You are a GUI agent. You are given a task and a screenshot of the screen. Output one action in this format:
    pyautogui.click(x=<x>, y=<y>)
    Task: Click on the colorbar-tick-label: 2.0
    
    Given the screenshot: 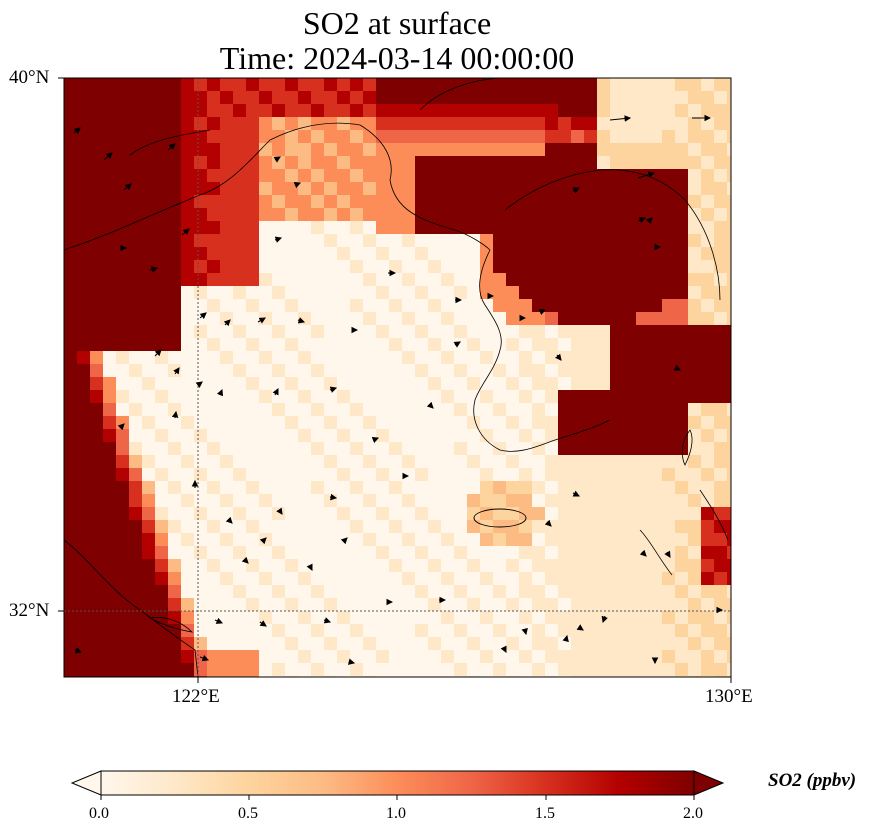 What is the action you would take?
    pyautogui.click(x=693, y=813)
    